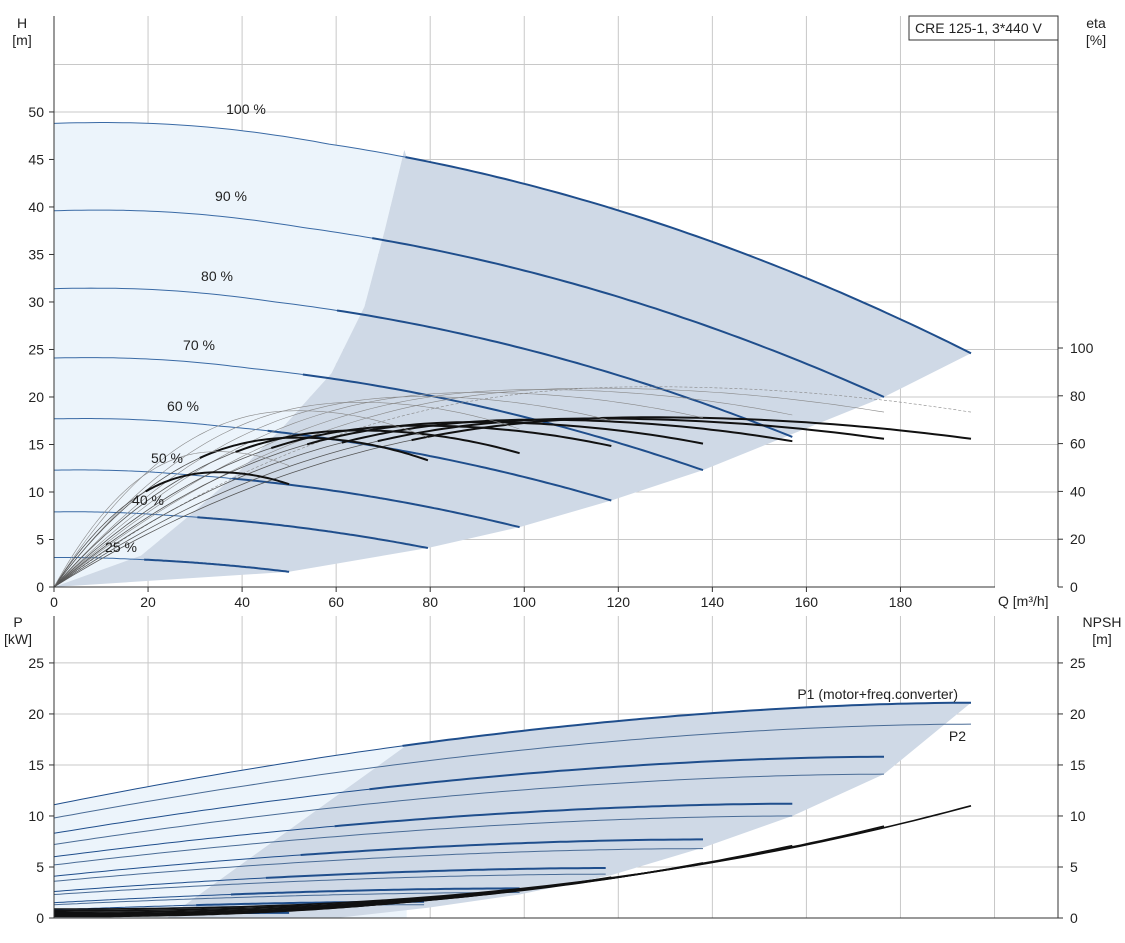 Image resolution: width=1125 pixels, height=943 pixels. I want to click on x-tick-label: 140, so click(713, 602).